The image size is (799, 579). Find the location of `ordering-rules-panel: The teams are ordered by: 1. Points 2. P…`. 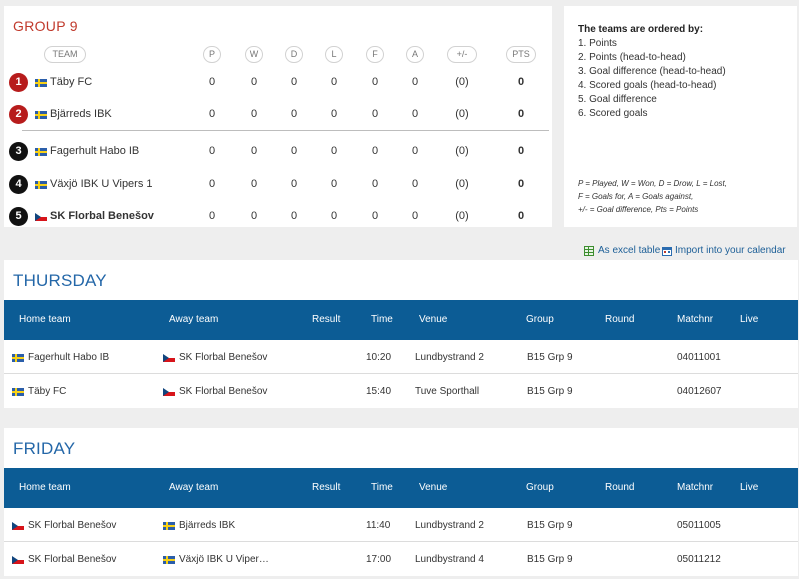

ordering-rules-panel: The teams are ordered by: 1. Points 2. P… is located at coordinates (680, 116).